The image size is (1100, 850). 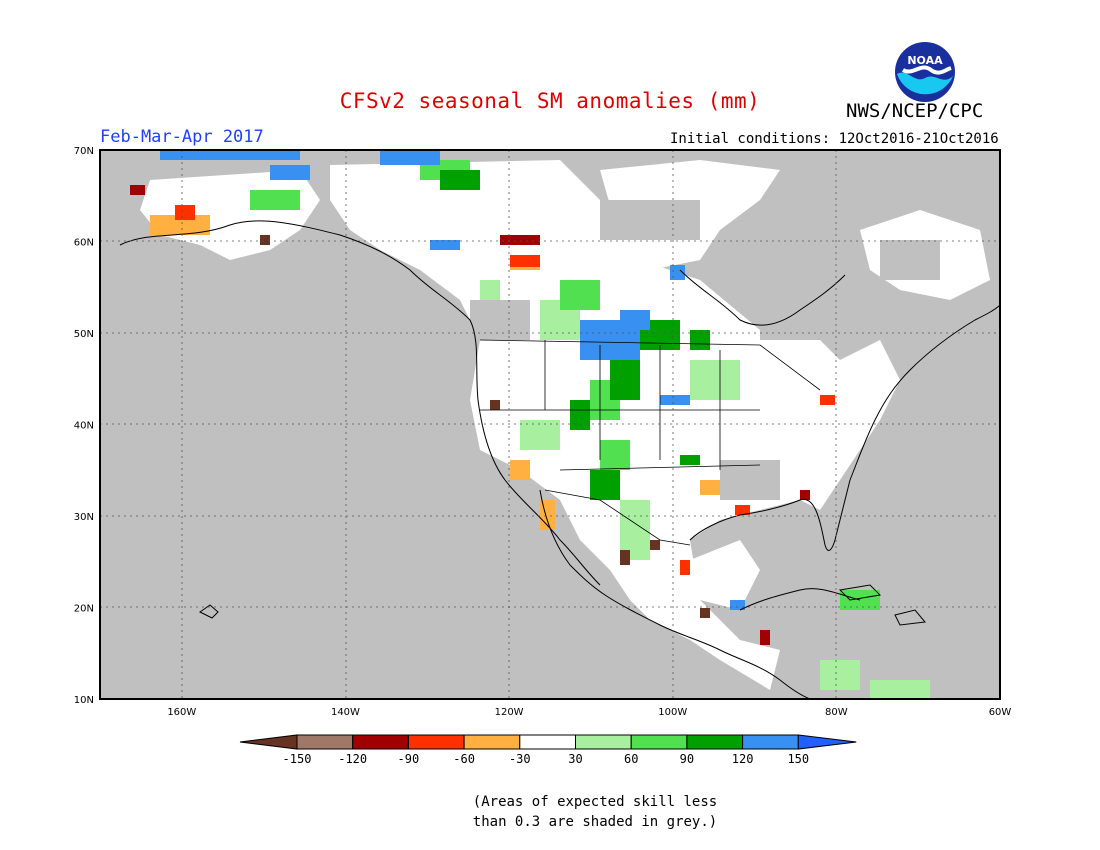 I want to click on agency-label: NWS/NCEP/CPC, so click(x=915, y=111).